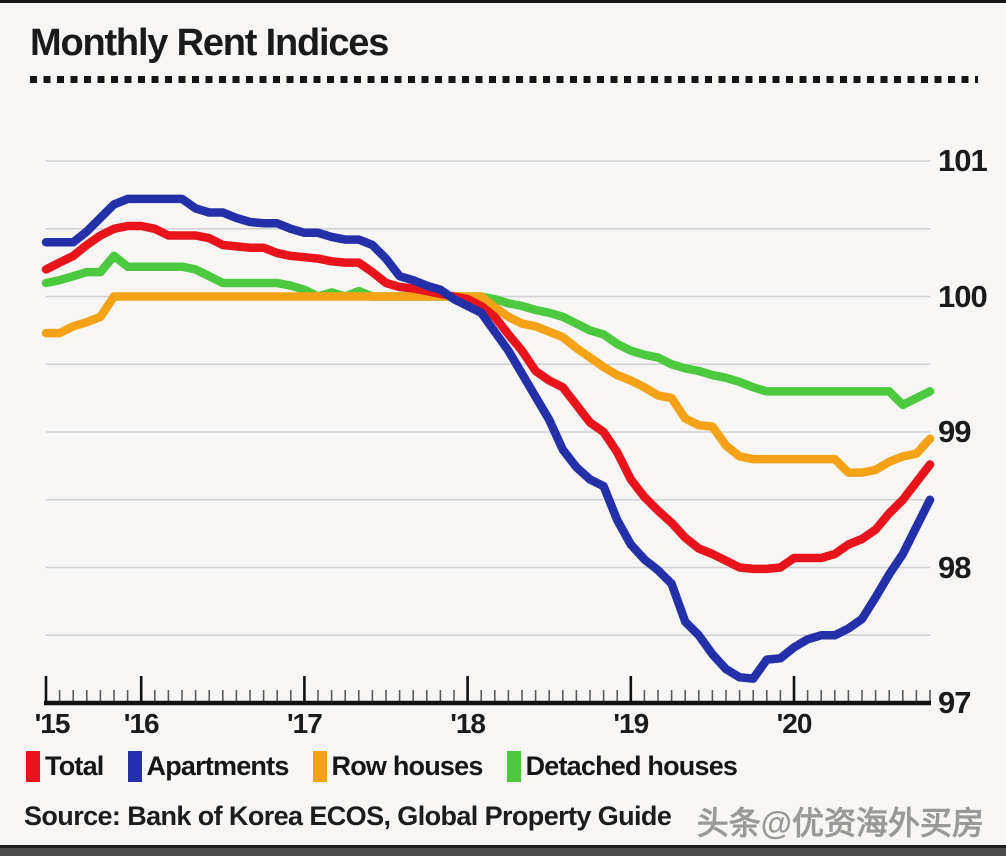 The width and height of the screenshot is (1006, 856). Describe the element at coordinates (74, 766) in the screenshot. I see `legend-label: Total` at that location.